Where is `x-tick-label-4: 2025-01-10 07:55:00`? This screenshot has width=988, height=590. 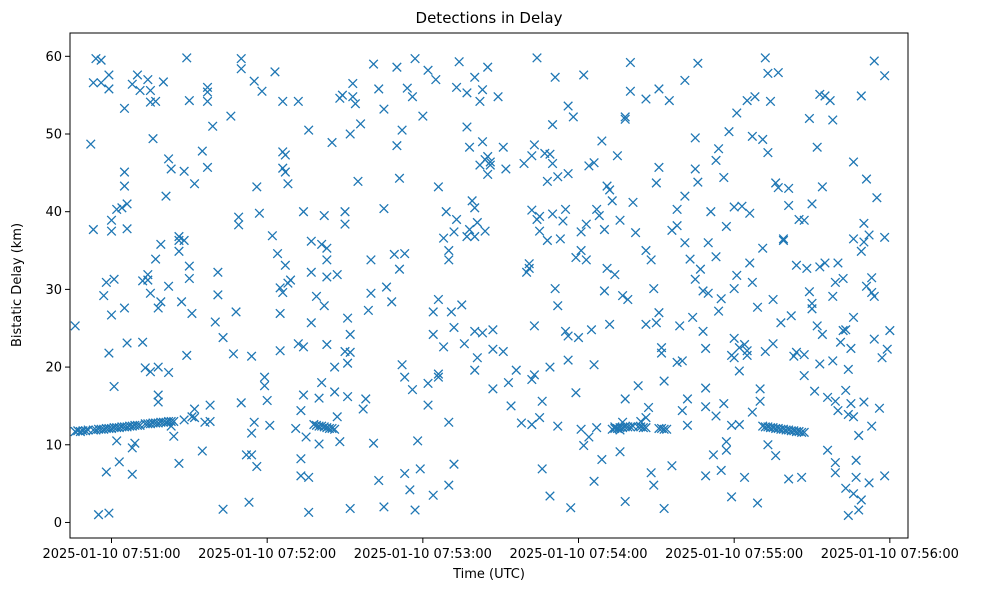 x-tick-label-4: 2025-01-10 07:55:00 is located at coordinates (734, 554).